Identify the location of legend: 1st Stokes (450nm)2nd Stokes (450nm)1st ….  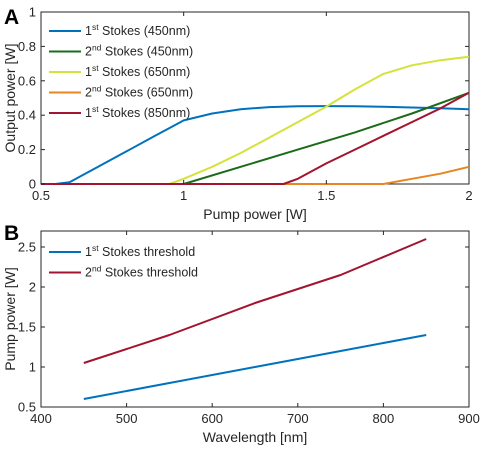
(121, 71).